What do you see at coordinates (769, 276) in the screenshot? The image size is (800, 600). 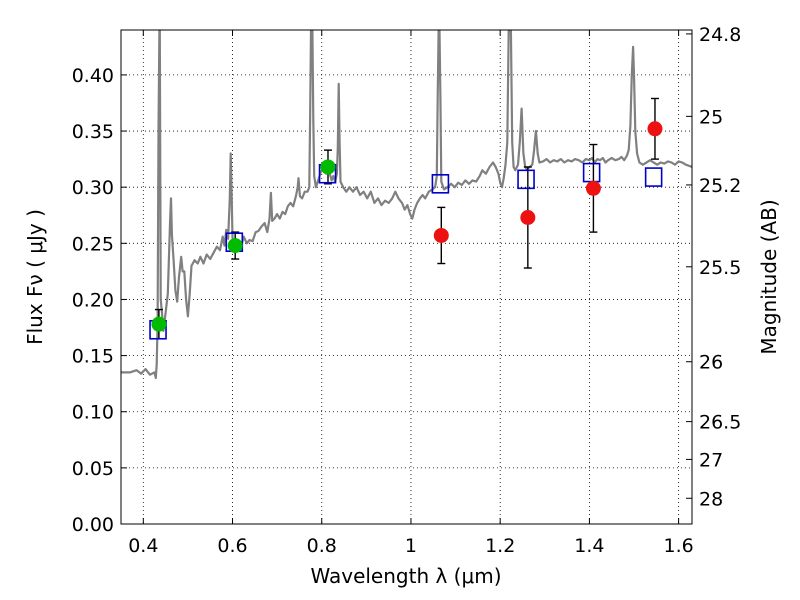 I see `secondary-y-axis-label: Magnitude (AB)` at bounding box center [769, 276].